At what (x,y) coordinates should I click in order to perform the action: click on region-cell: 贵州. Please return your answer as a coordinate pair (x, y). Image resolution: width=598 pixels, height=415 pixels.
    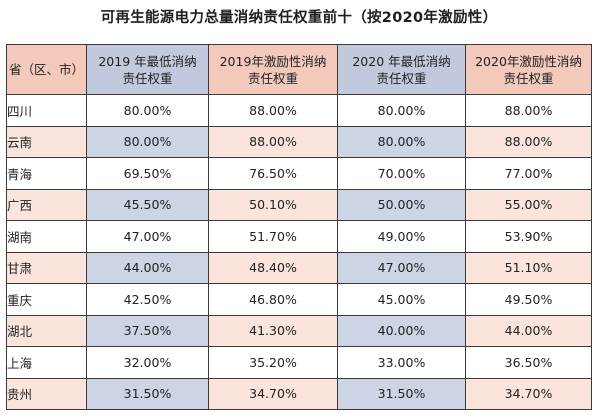
    Looking at the image, I should click on (46, 393).